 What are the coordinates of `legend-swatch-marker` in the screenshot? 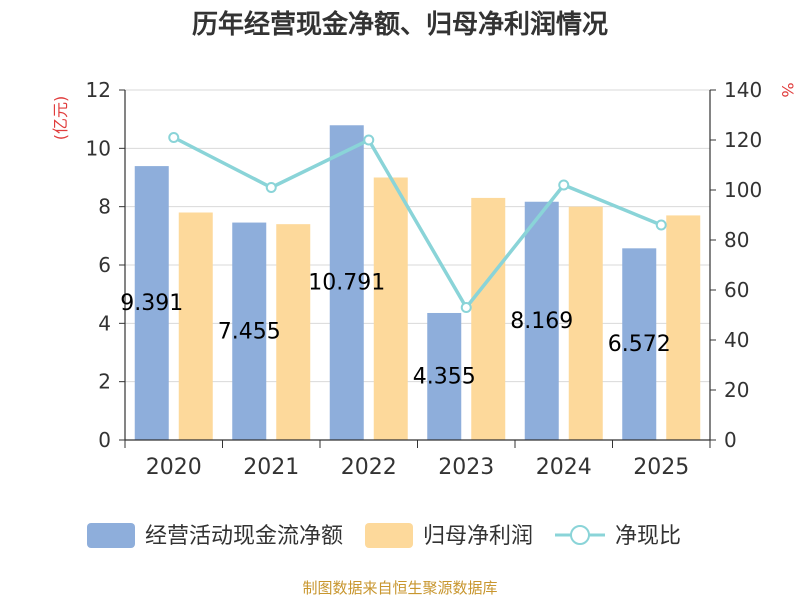 It's located at (580, 535).